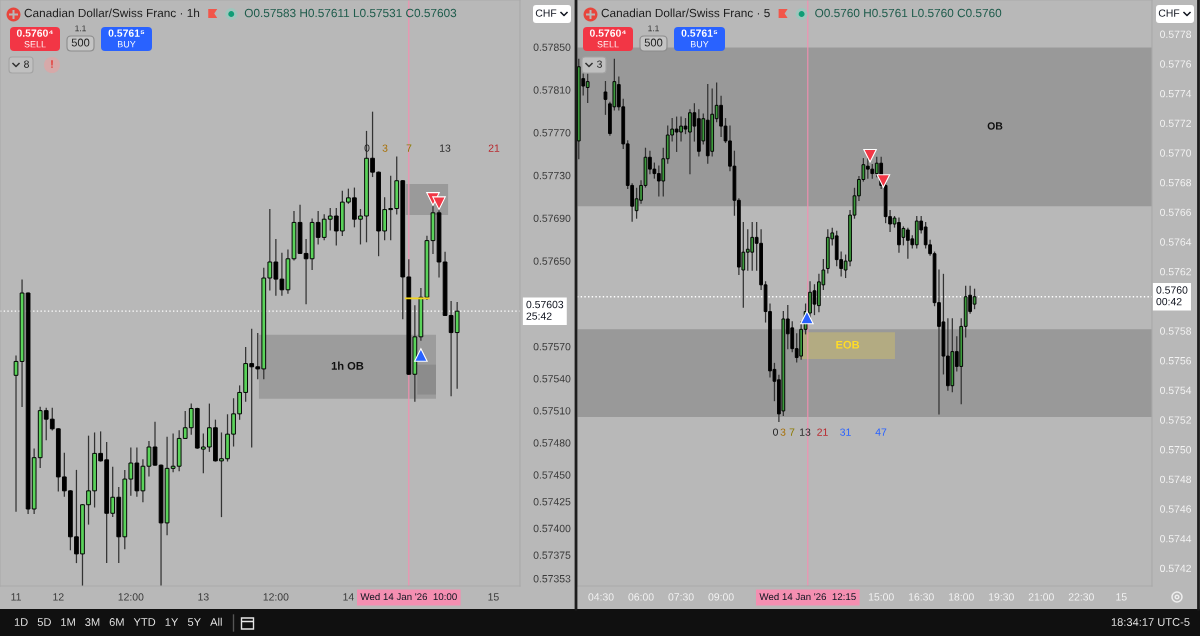 Image resolution: width=1200 pixels, height=636 pixels. What do you see at coordinates (347, 365) in the screenshot?
I see `annotation: 1h OB` at bounding box center [347, 365].